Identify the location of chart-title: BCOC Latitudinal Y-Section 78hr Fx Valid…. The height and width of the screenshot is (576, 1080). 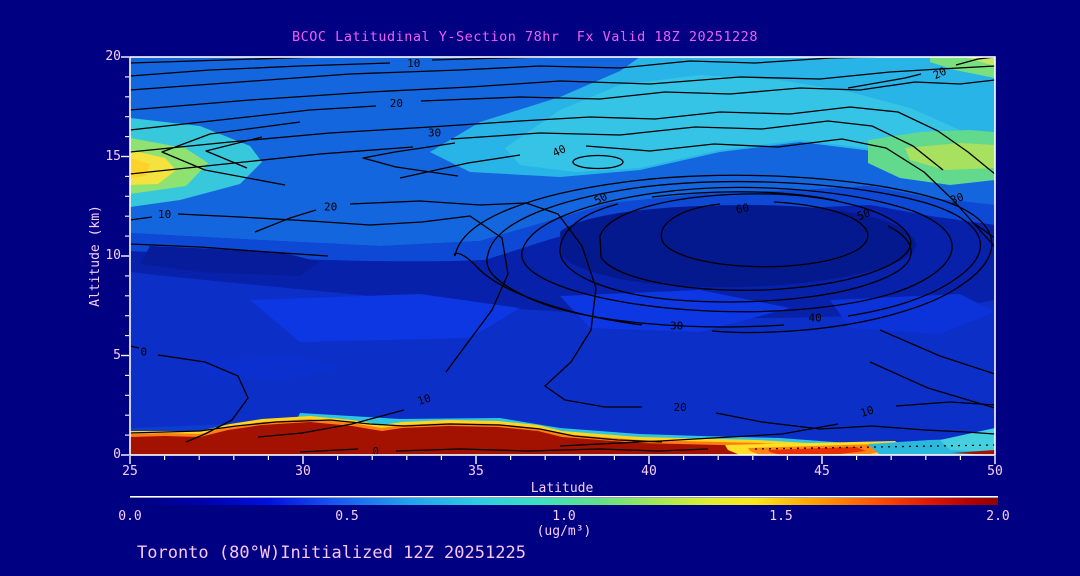
(525, 37).